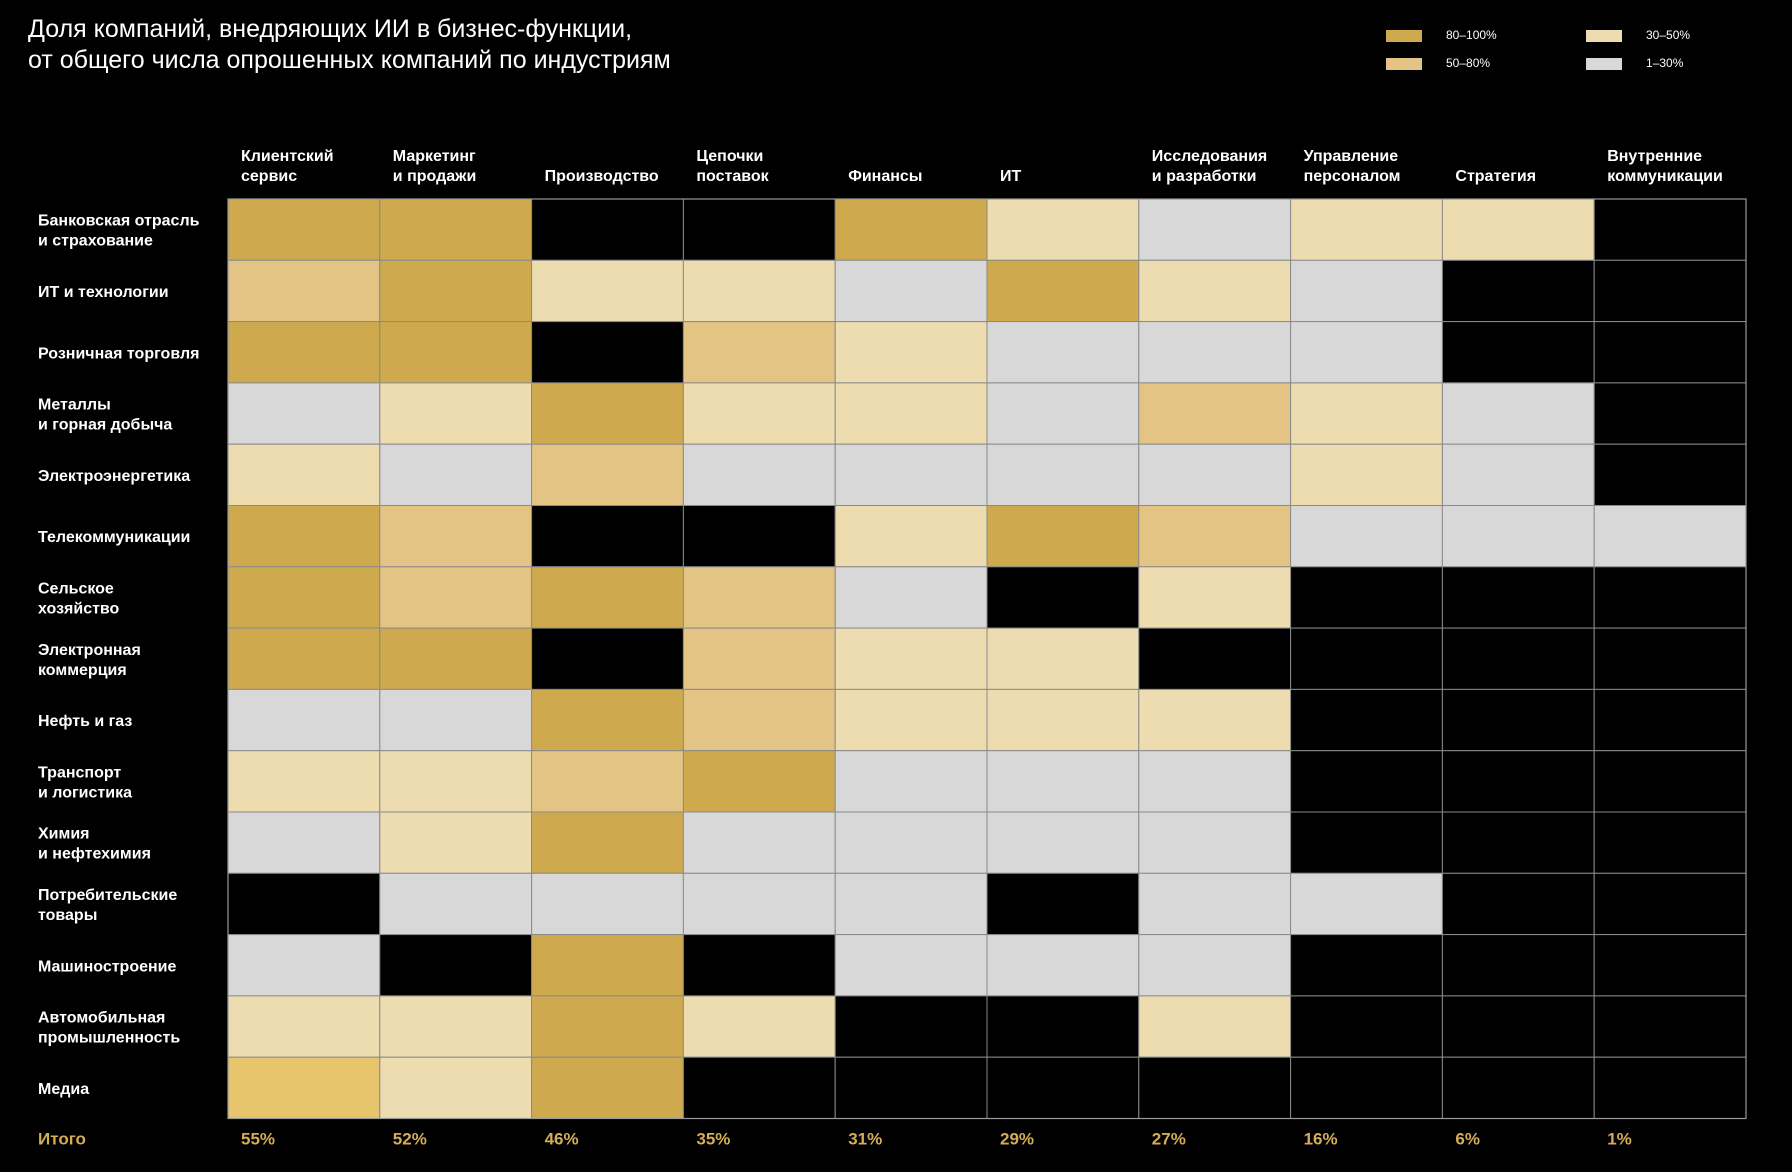  Describe the element at coordinates (865, 1139) in the screenshot. I see `total-value: 31%` at that location.